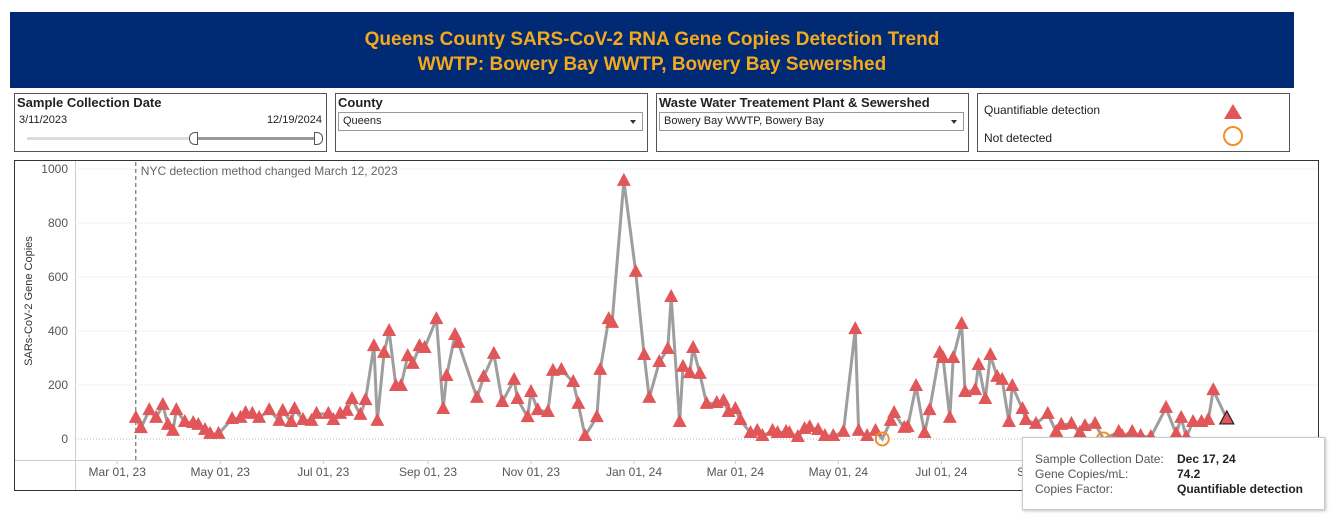 This screenshot has width=1340, height=526. I want to click on y-tick-label: 200, so click(58, 385).